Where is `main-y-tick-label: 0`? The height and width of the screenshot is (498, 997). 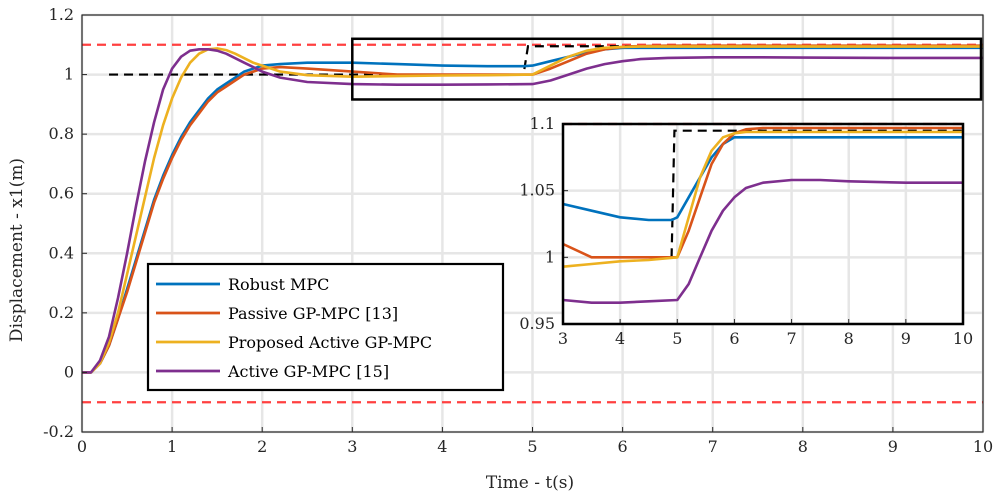
main-y-tick-label: 0 is located at coordinates (69, 371).